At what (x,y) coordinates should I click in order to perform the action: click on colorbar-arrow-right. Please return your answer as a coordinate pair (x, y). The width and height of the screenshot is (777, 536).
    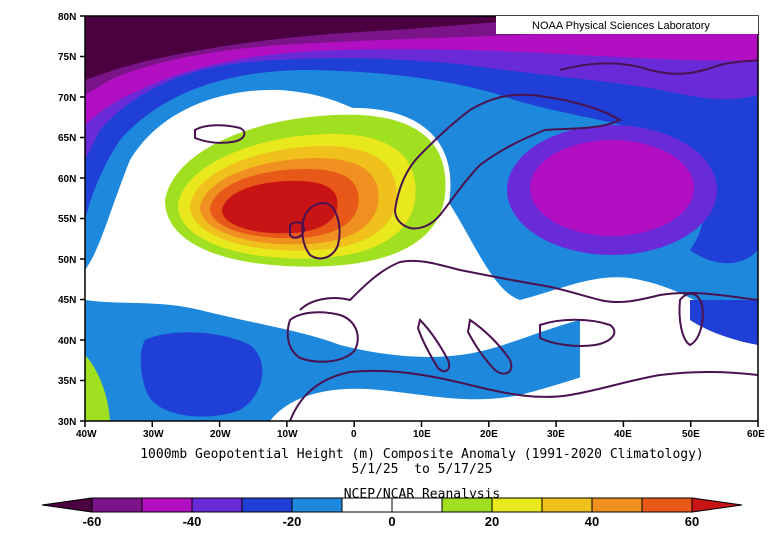
    Looking at the image, I should click on (717, 505).